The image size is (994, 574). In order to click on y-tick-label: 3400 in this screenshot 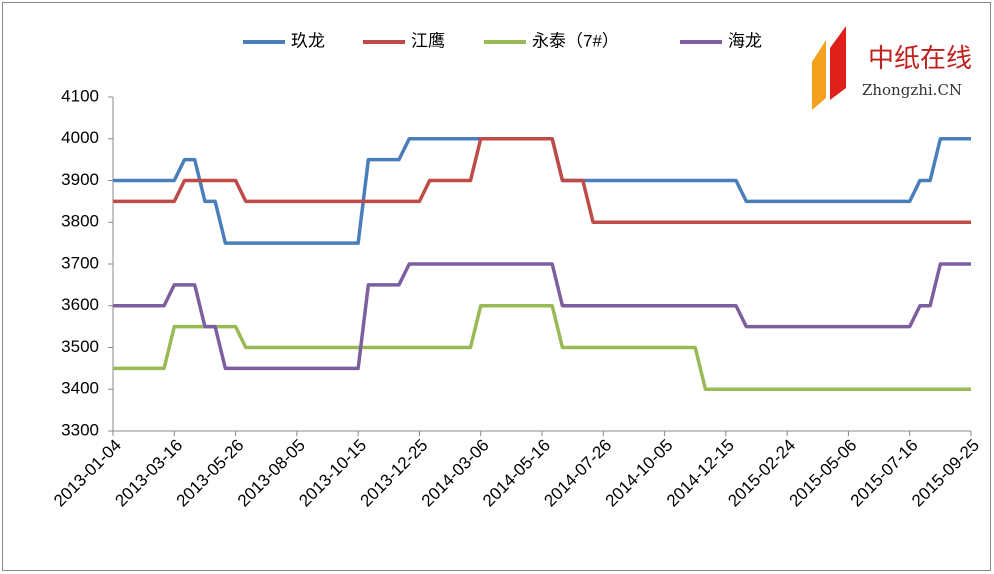, I will do `click(80, 388)`.